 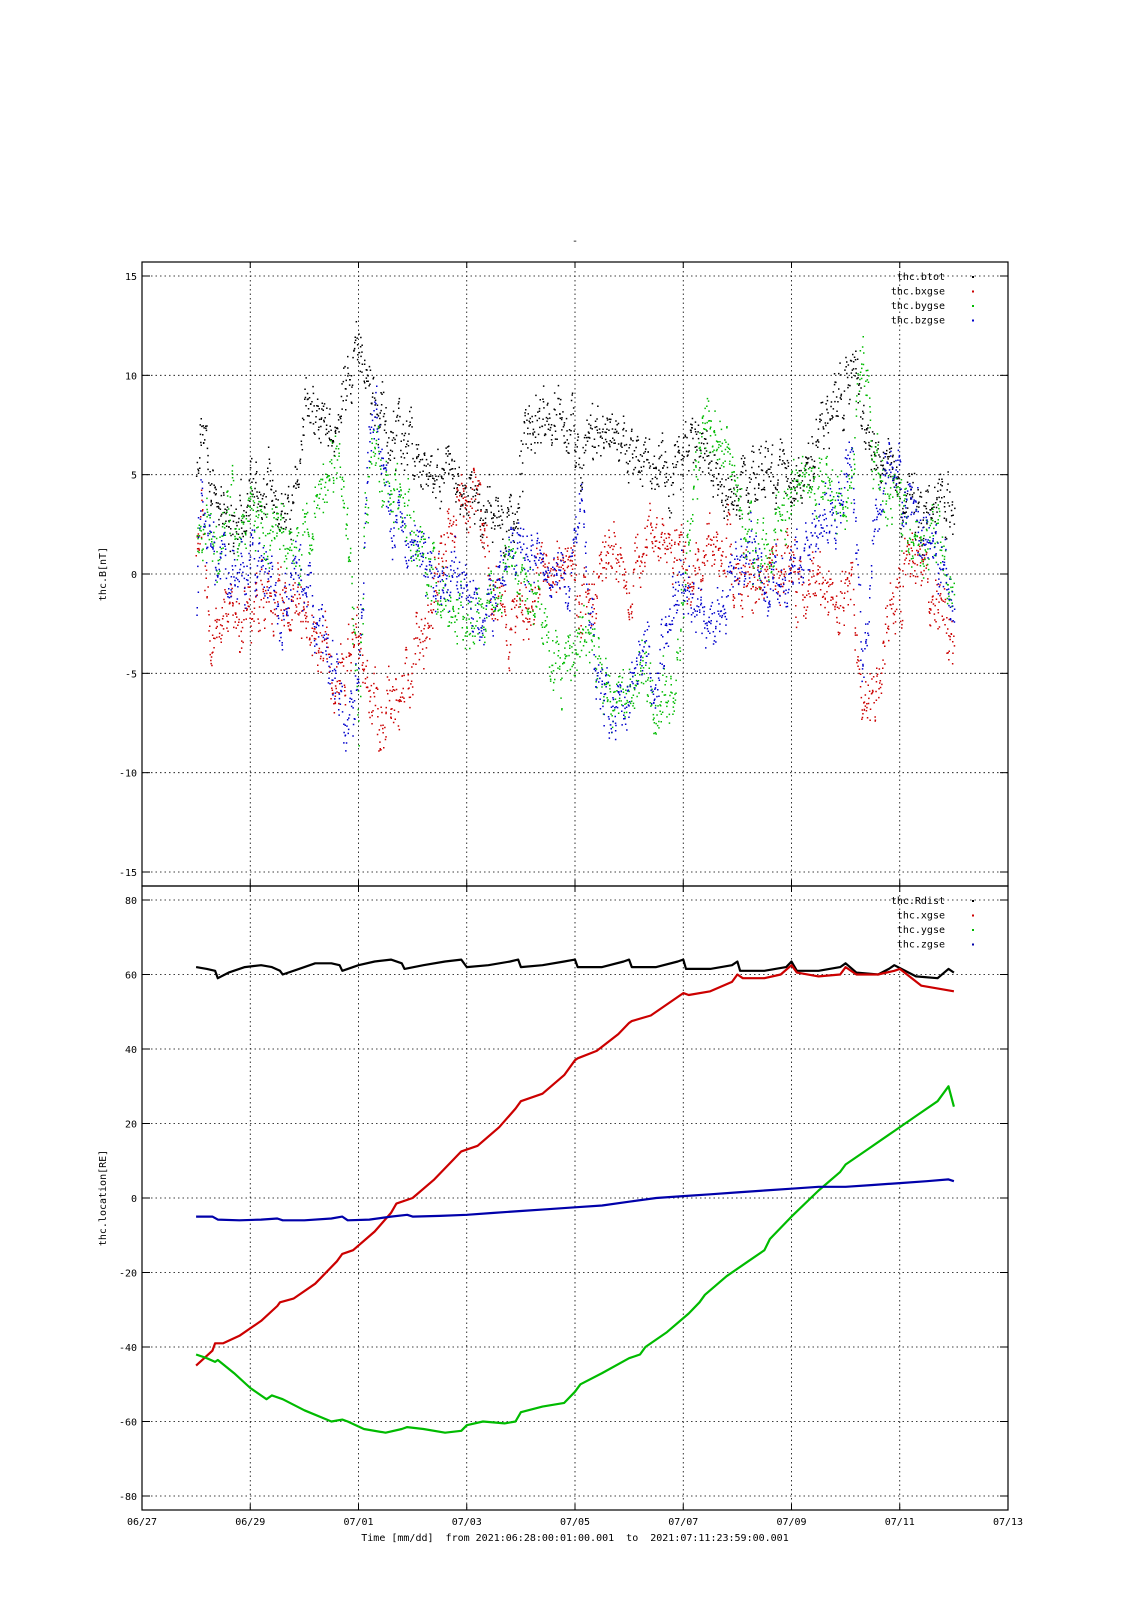 I want to click on legend-label: thc.bygse, so click(x=918, y=306).